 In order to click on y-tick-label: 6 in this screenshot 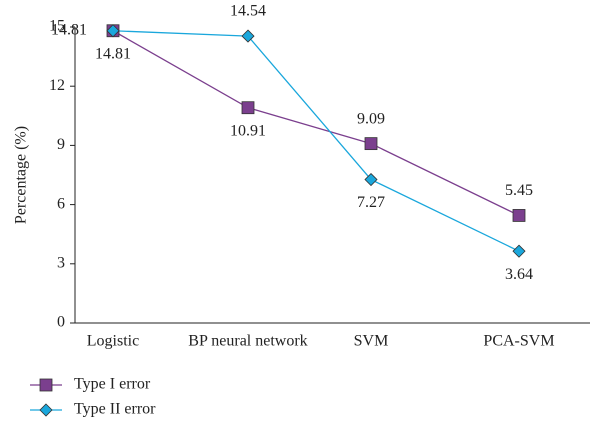, I will do `click(61, 203)`.